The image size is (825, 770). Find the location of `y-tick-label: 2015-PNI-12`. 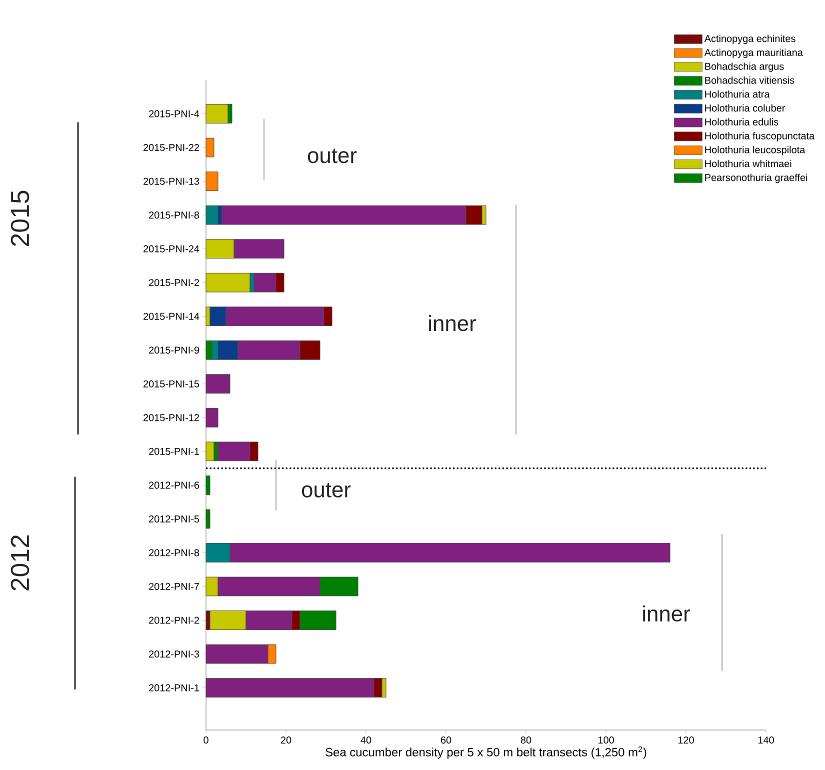

y-tick-label: 2015-PNI-12 is located at coordinates (171, 418).